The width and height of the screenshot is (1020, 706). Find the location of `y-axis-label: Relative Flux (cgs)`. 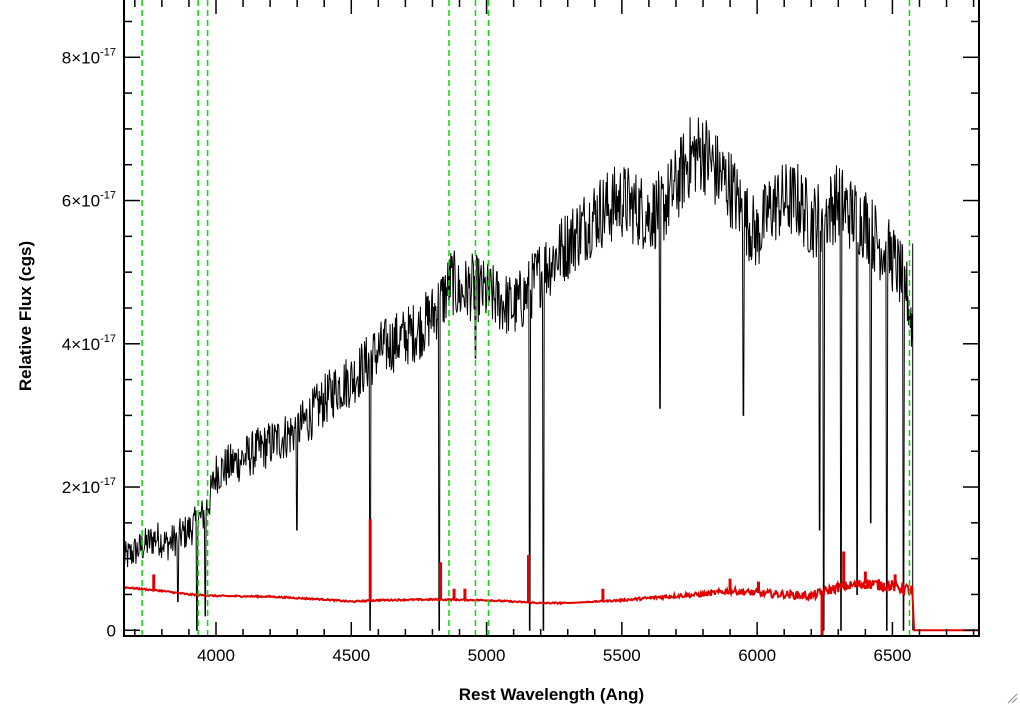

y-axis-label: Relative Flux (cgs) is located at coordinates (25, 316).